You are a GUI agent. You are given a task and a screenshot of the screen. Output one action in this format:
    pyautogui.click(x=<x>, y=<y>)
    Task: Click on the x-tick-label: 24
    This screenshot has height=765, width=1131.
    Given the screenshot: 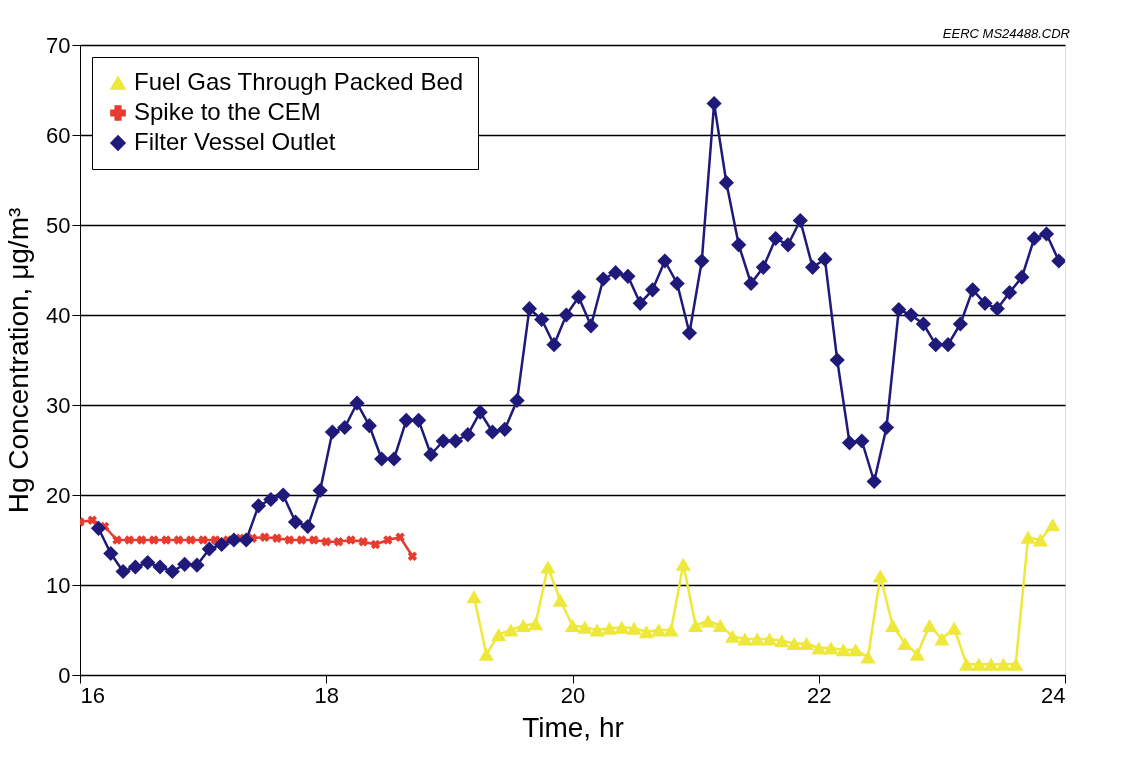 What is the action you would take?
    pyautogui.click(x=1053, y=695)
    